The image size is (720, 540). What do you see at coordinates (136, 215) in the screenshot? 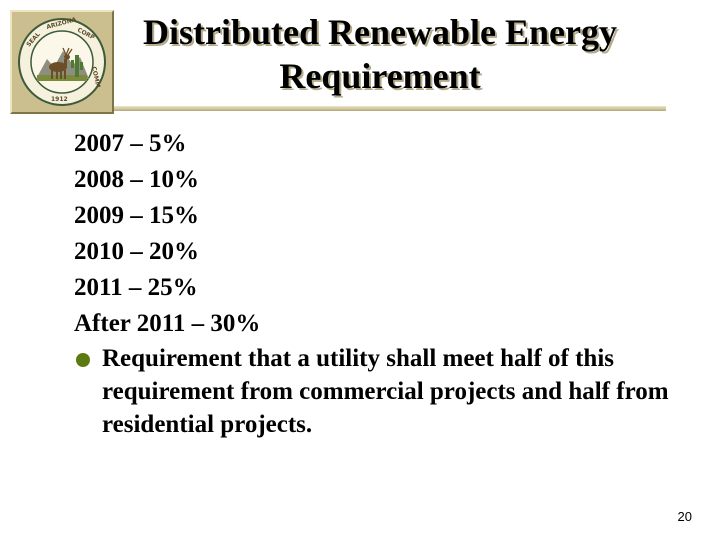
I see `schedule-item-2009: 2009 – 15%` at bounding box center [136, 215].